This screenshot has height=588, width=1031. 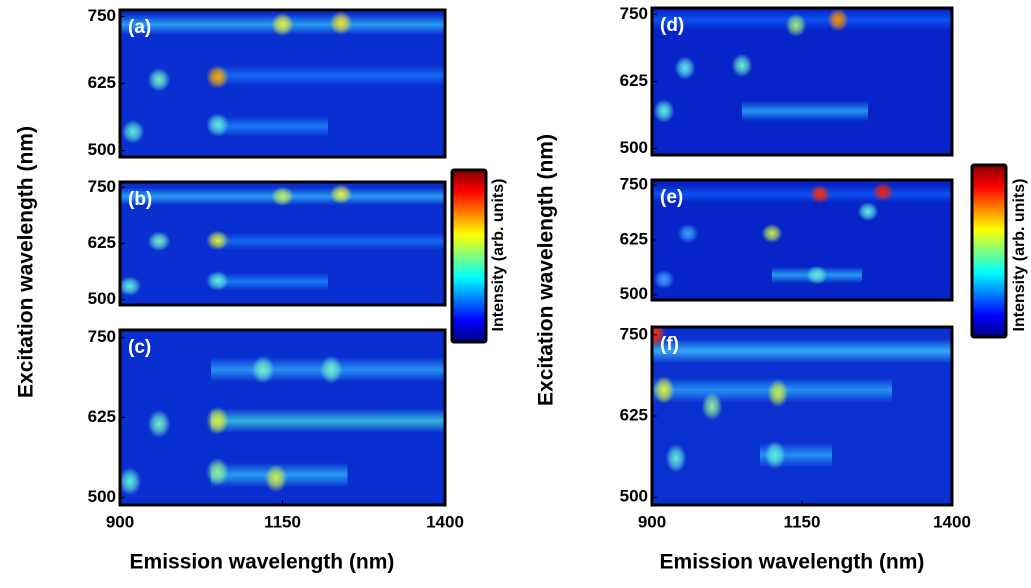 What do you see at coordinates (139, 347) in the screenshot?
I see `panel-label: (c)` at bounding box center [139, 347].